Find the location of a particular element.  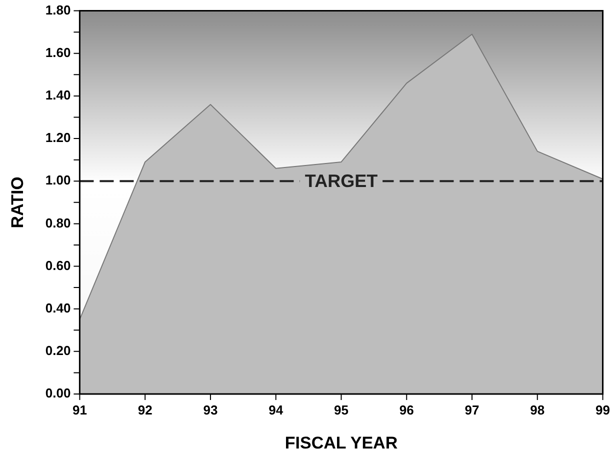

y-tick-label: 1.40 is located at coordinates (58, 95).